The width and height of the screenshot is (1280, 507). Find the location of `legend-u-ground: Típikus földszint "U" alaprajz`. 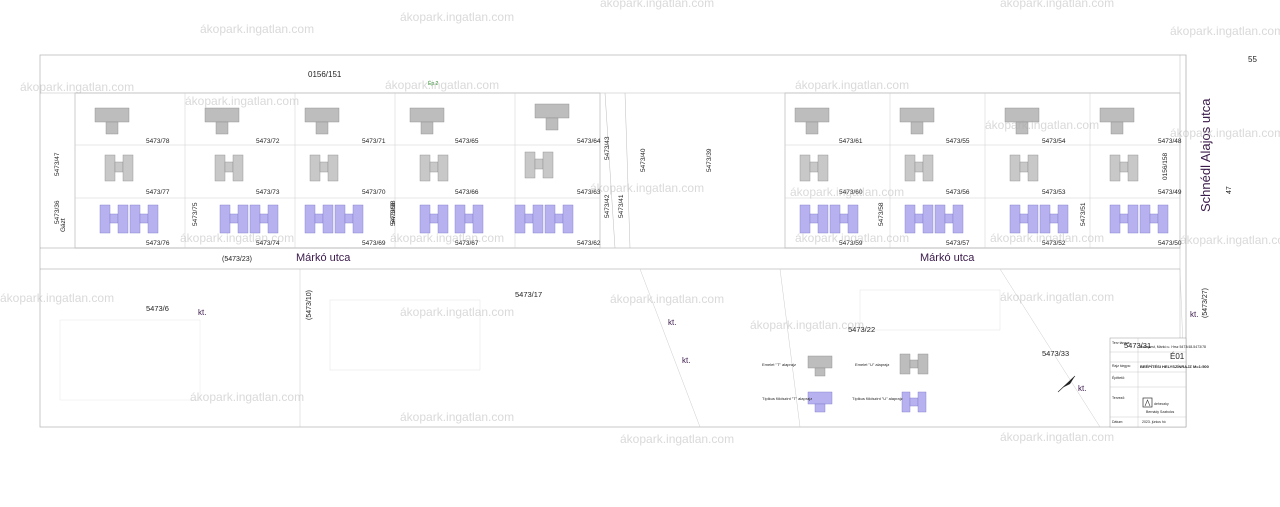

legend-u-ground: Típikus földszint "U" alaprajz is located at coordinates (877, 398).